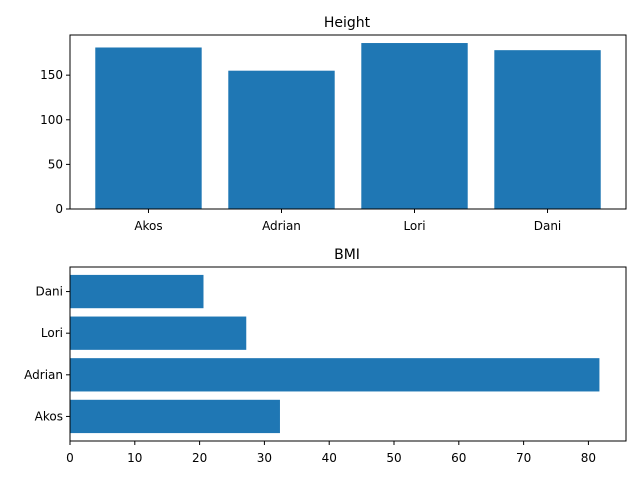 The height and width of the screenshot is (480, 640). Describe the element at coordinates (49, 292) in the screenshot. I see `bmi-y-tick-label: Dani` at that location.